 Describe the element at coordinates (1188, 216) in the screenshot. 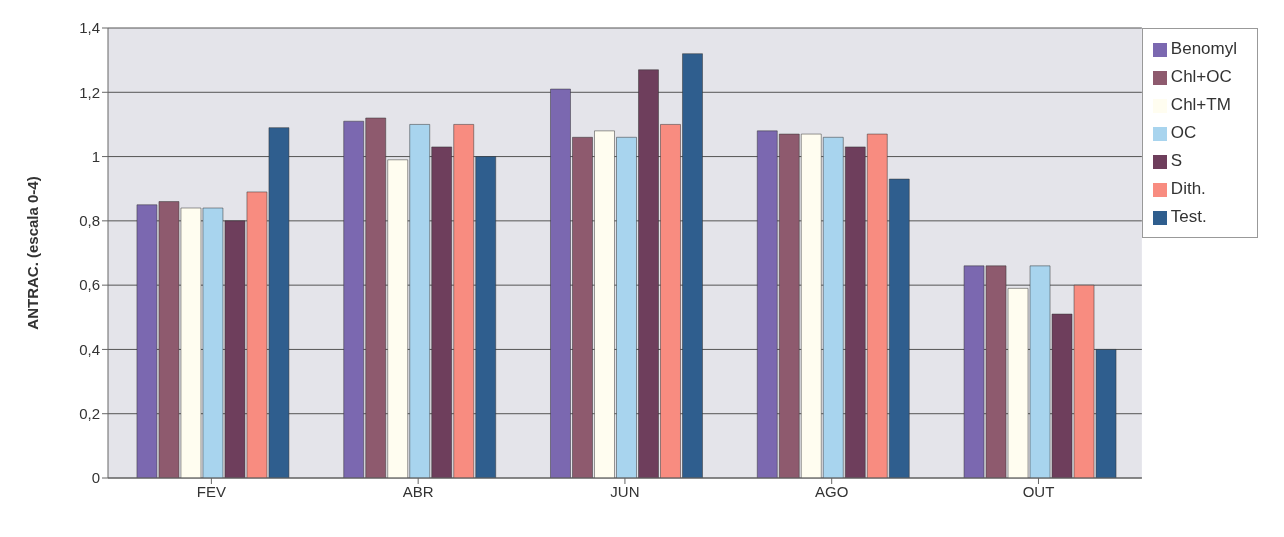

I see `legend-label: Test.` at that location.